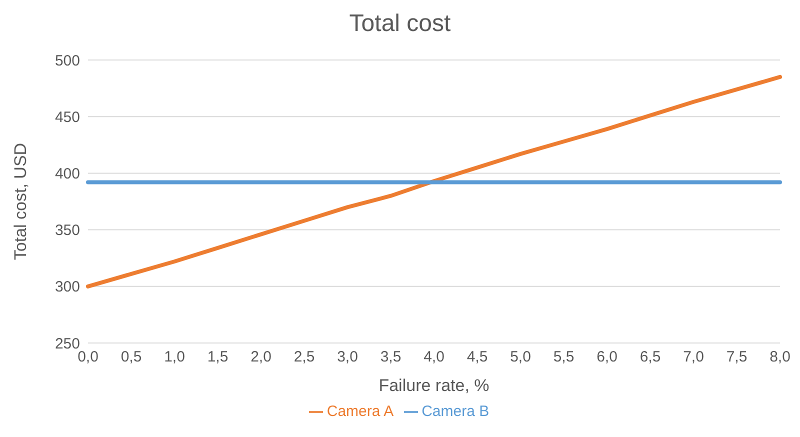  What do you see at coordinates (67, 343) in the screenshot?
I see `y-tick-label: 250` at bounding box center [67, 343].